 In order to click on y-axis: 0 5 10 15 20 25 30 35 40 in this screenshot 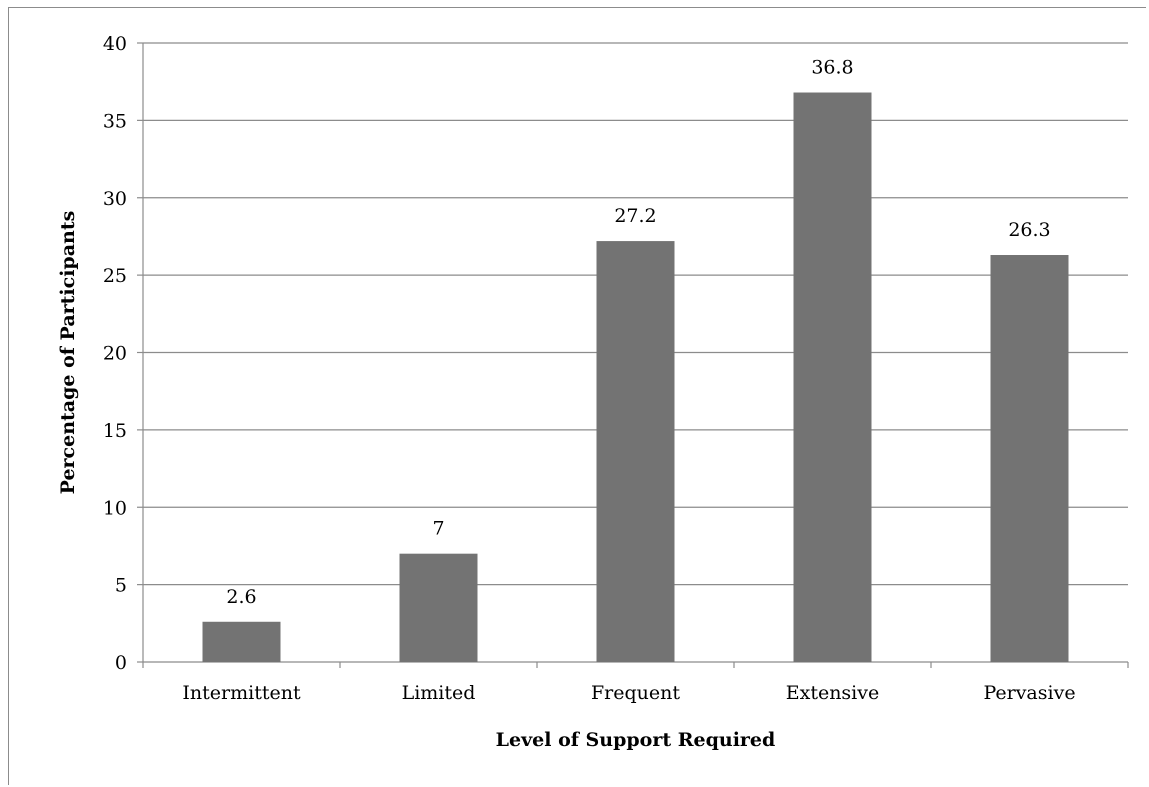, I will do `click(123, 353)`.